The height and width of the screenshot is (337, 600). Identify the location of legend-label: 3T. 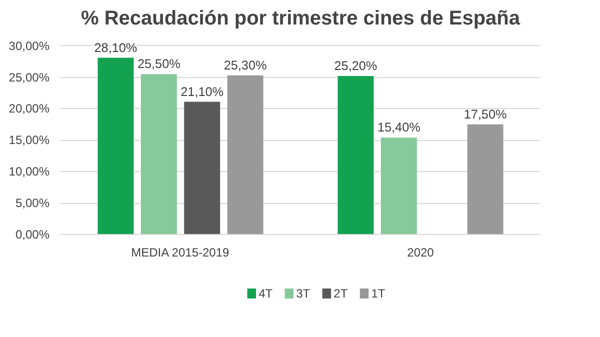
(303, 293).